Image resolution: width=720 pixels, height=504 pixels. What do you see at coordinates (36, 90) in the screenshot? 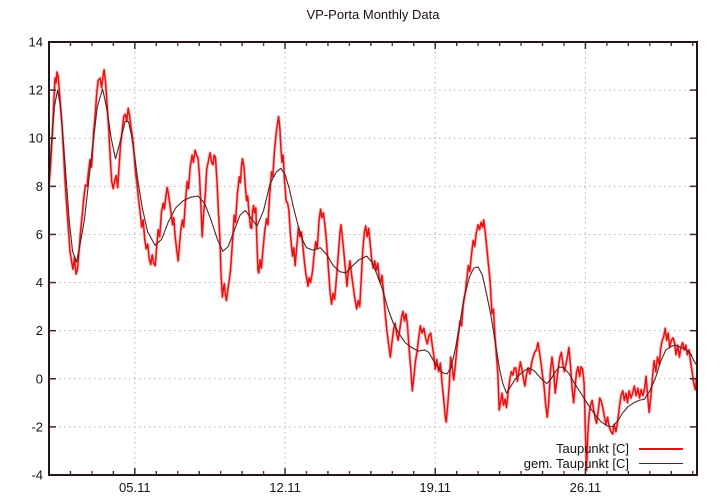
I see `y-tick-label: 12` at bounding box center [36, 90].